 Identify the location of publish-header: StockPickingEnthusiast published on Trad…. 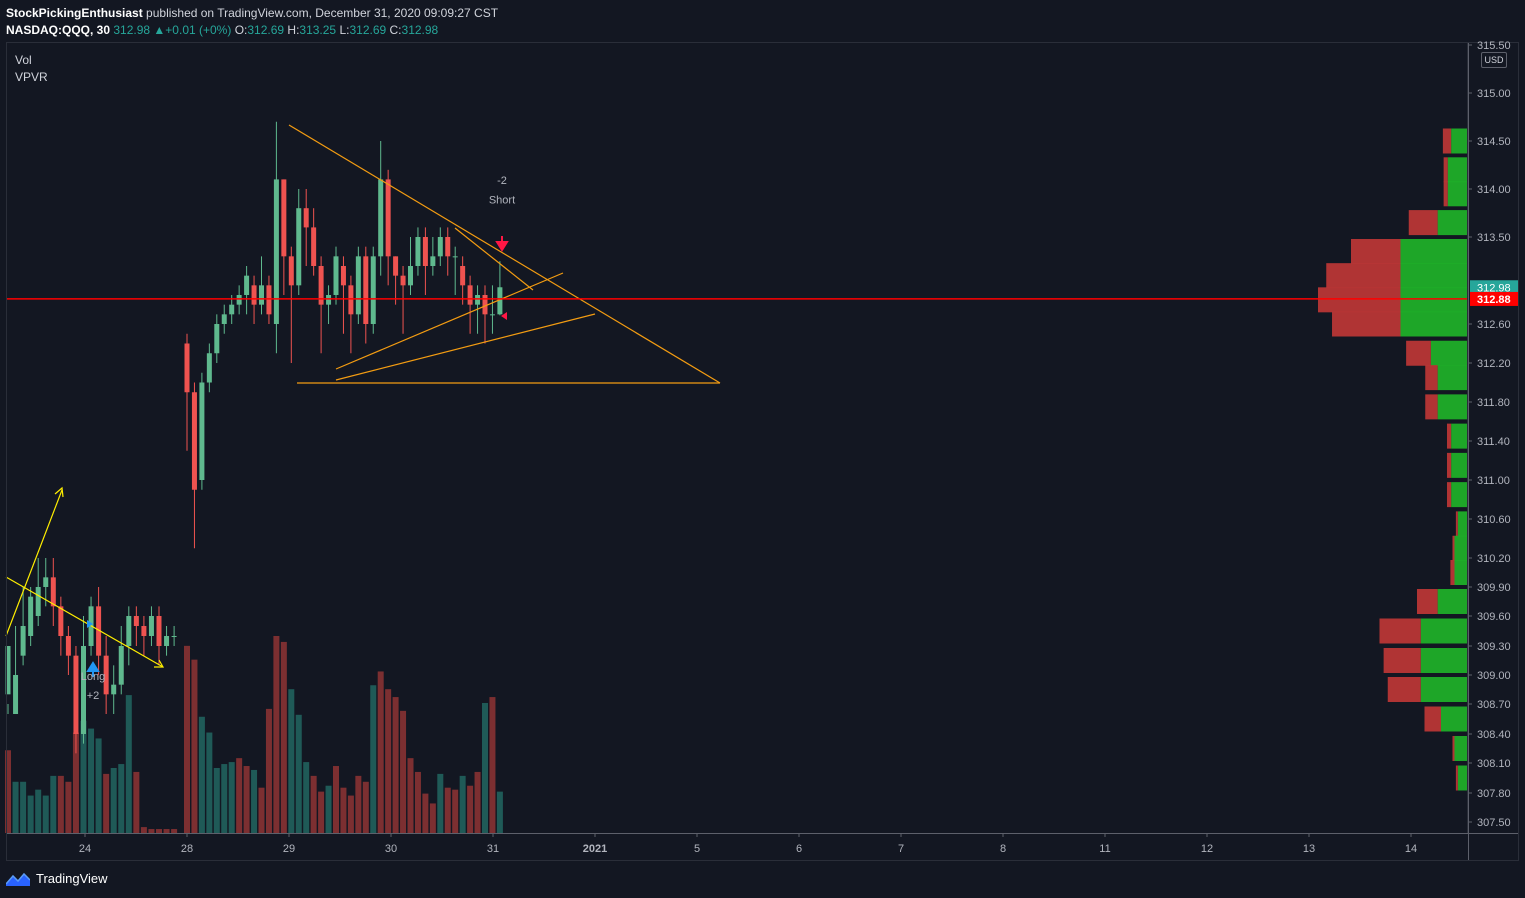
(252, 13).